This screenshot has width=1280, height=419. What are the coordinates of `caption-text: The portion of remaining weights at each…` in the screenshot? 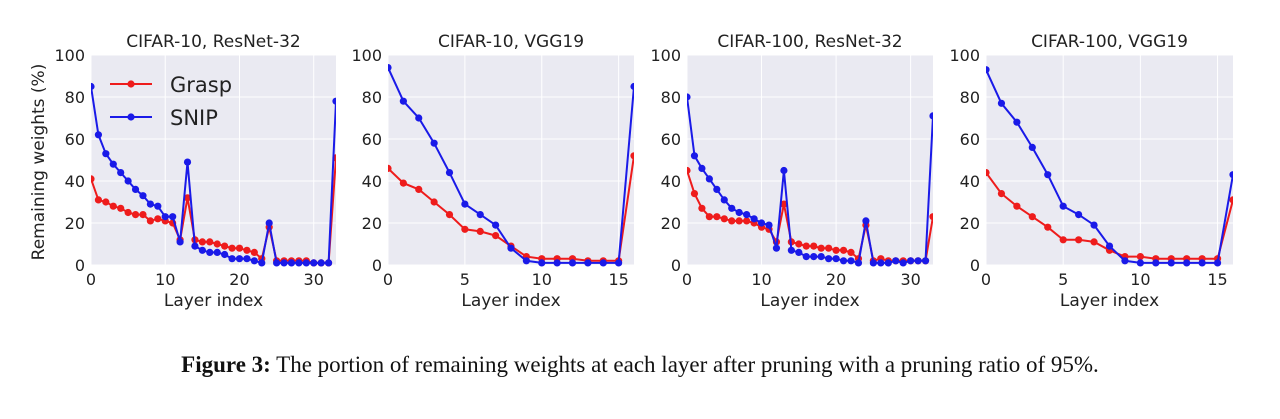 It's located at (687, 364).